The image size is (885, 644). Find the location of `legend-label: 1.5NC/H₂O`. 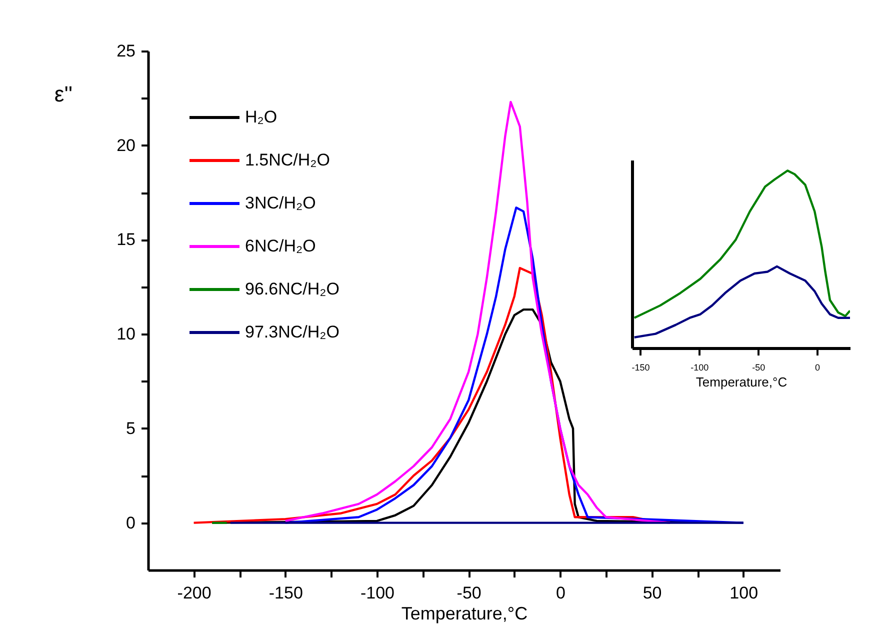

legend-label: 1.5NC/H₂O is located at coordinates (287, 160).